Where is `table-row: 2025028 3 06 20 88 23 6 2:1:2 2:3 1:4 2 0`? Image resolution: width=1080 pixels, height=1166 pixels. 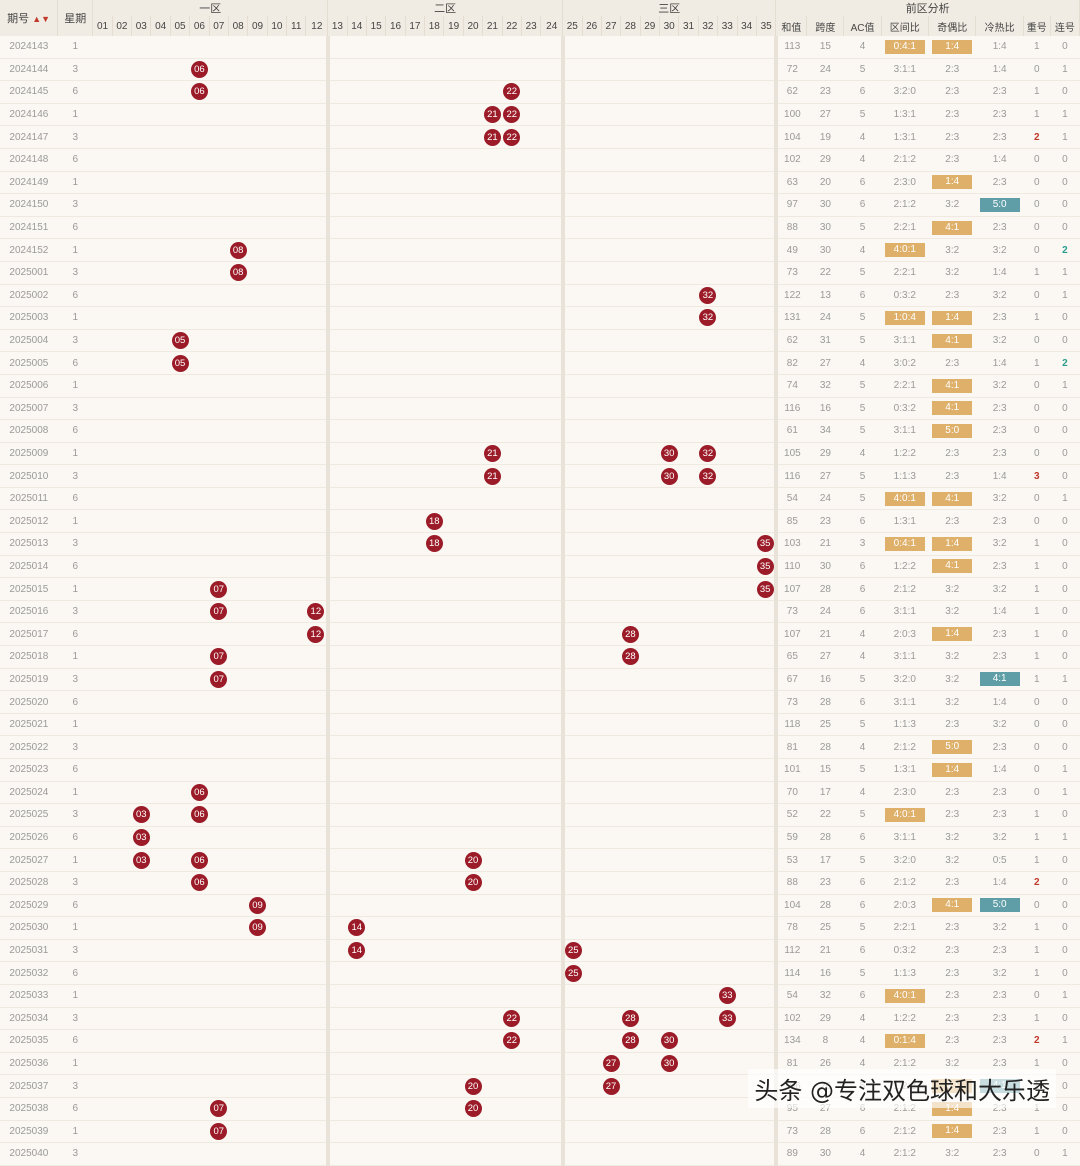 table-row: 2025028 3 06 20 88 23 6 2:1:2 2:3 1:4 2 0 is located at coordinates (540, 883).